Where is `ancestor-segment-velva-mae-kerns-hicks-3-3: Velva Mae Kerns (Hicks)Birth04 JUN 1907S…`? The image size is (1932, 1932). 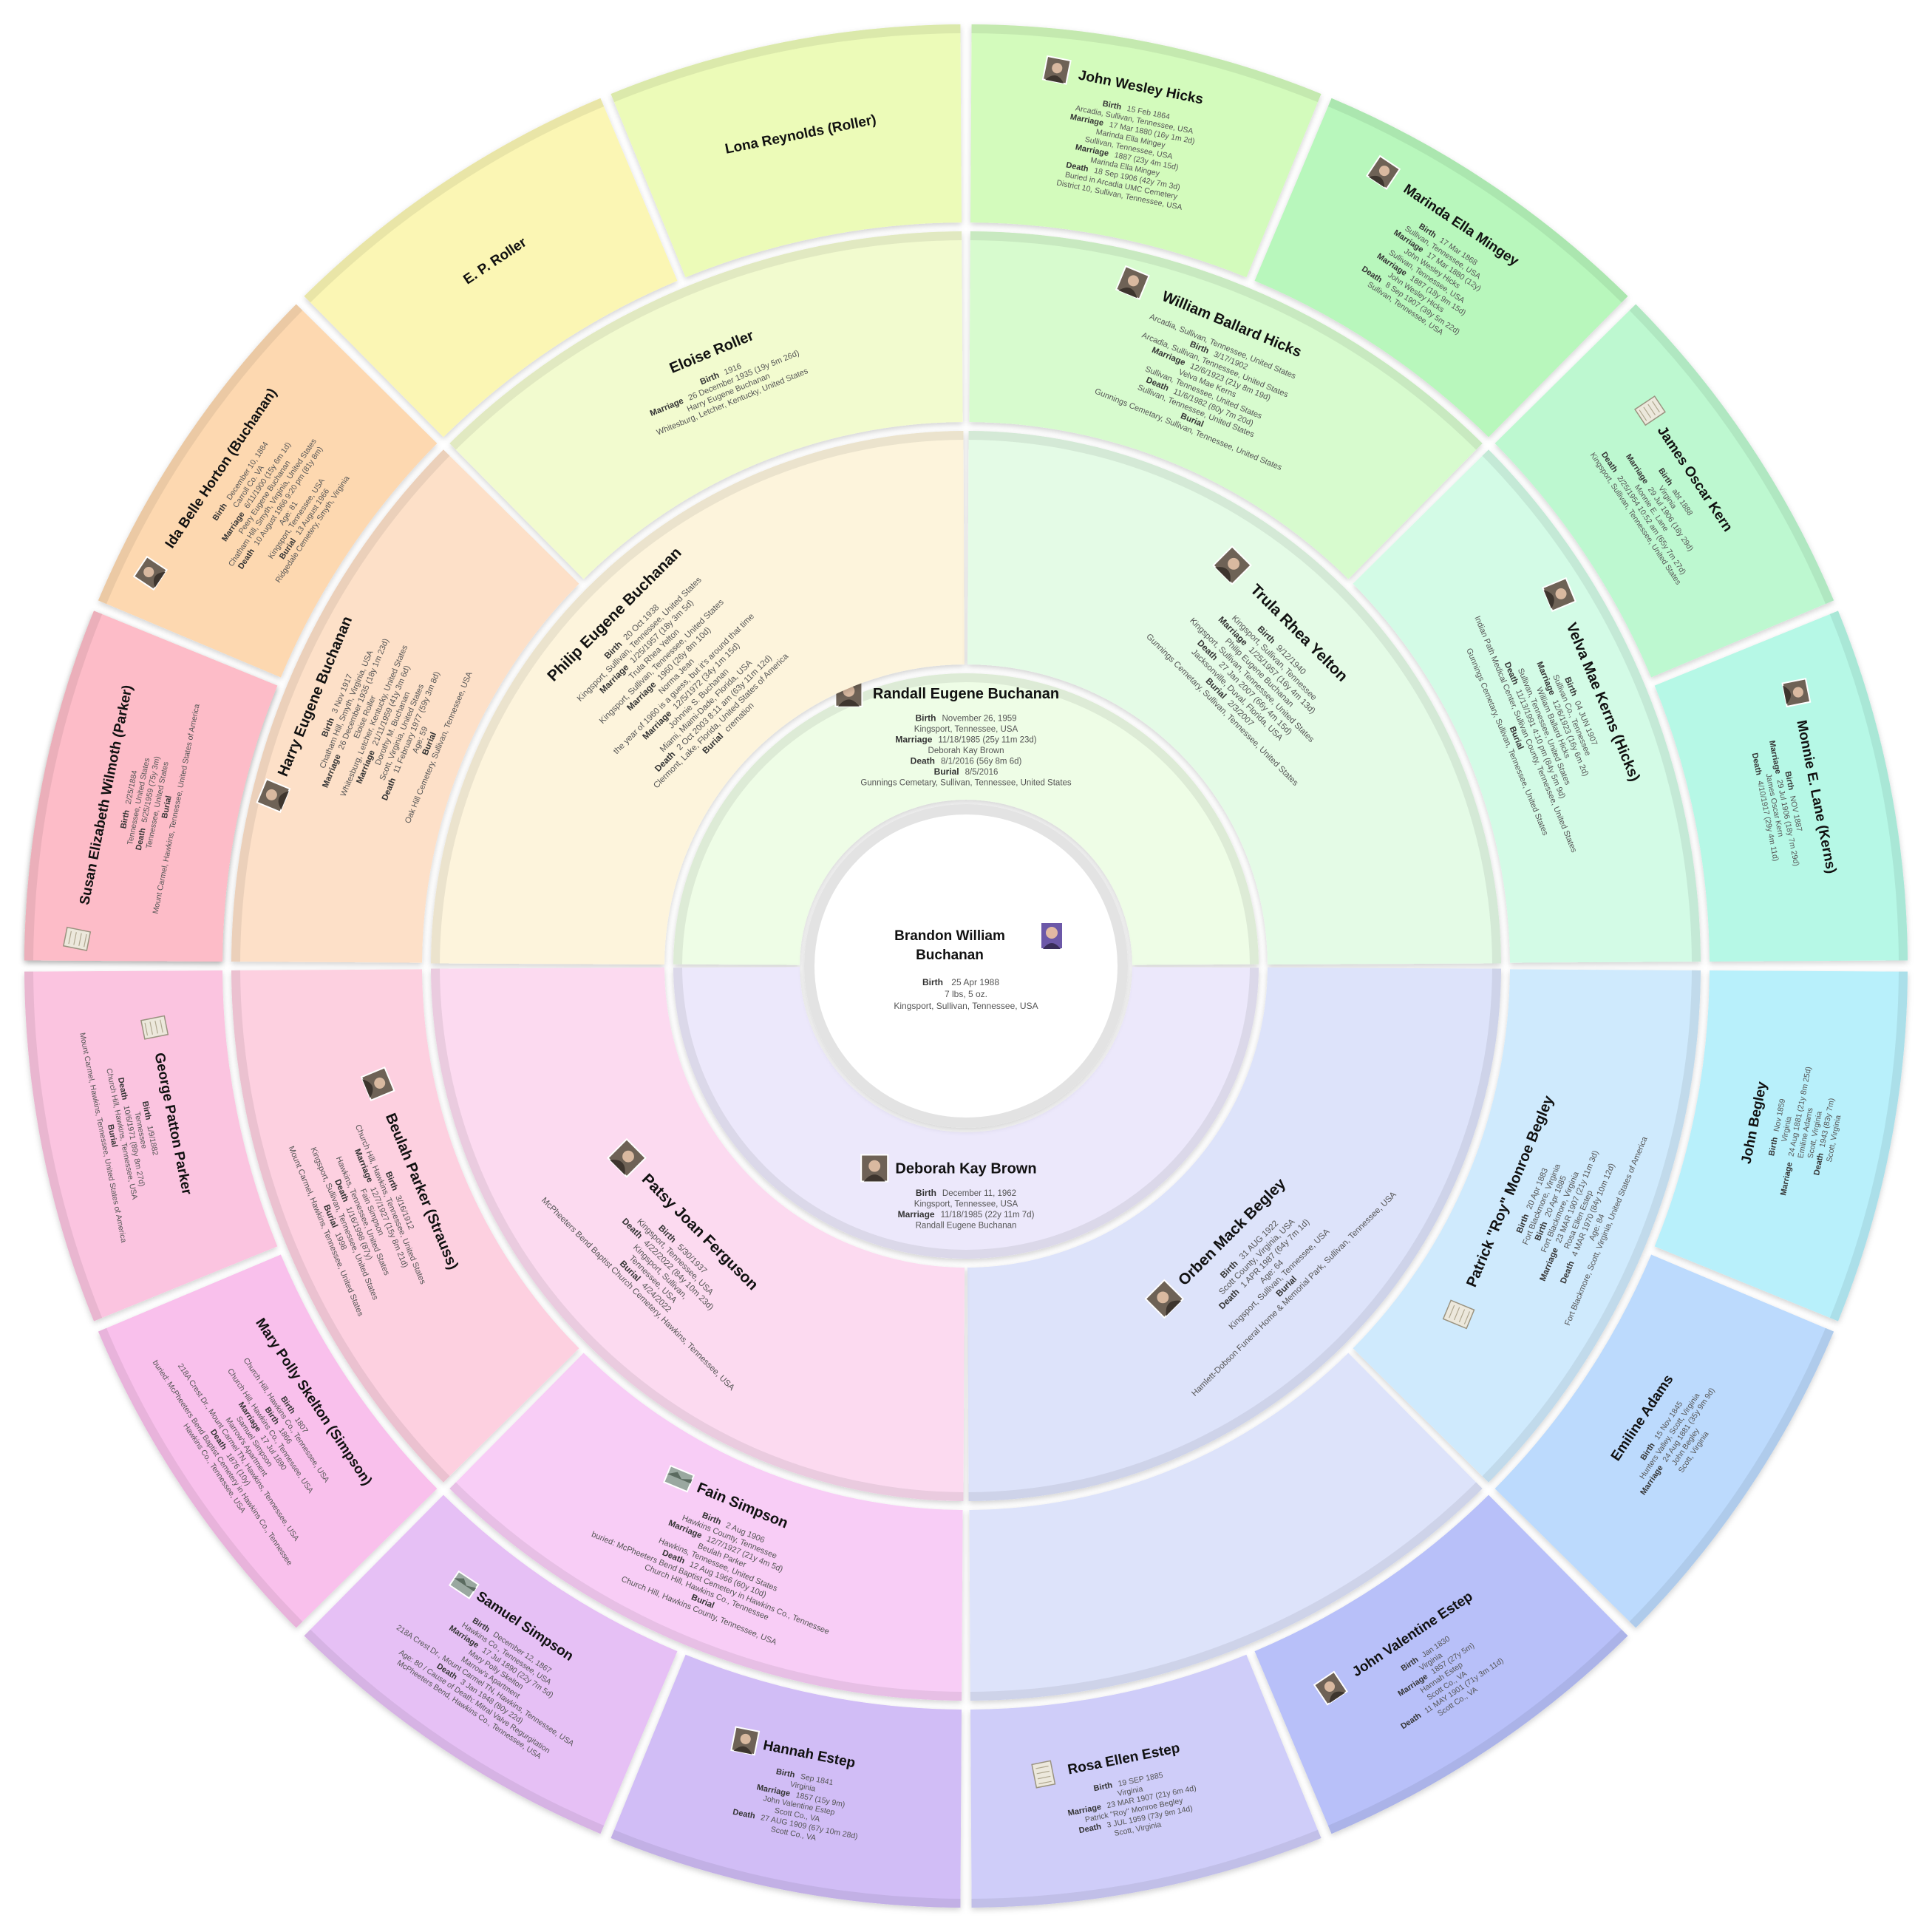 ancestor-segment-velva-mae-kerns-hicks-3-3: Velva Mae Kerns (Hicks)Birth04 JUN 1907S… is located at coordinates (1527, 706).